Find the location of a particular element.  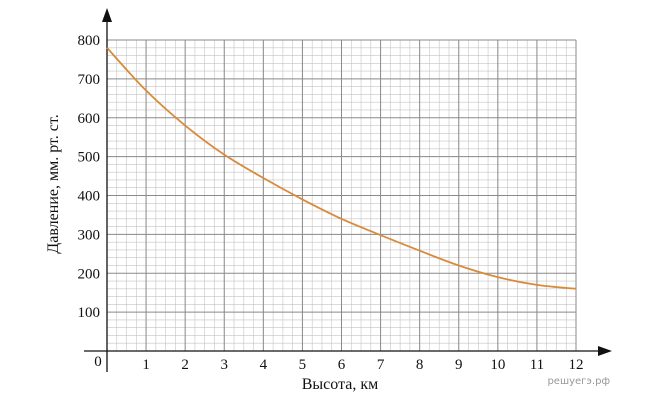

y-axis-arrow is located at coordinates (107, 15).